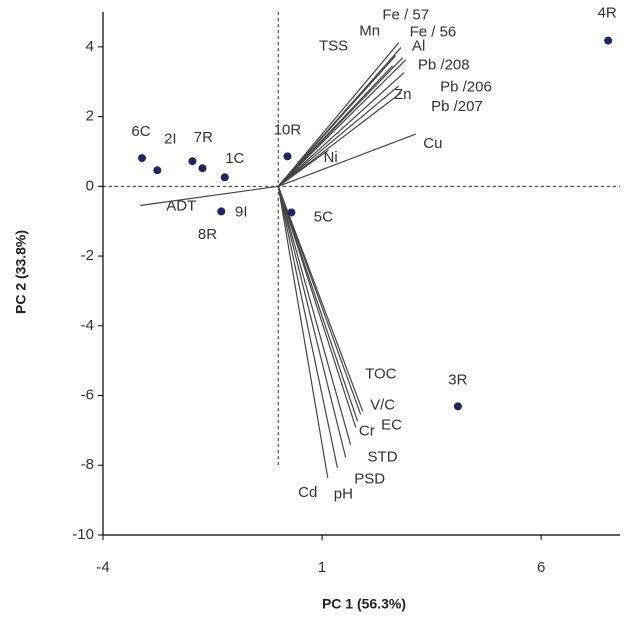 The width and height of the screenshot is (629, 618). I want to click on loading-label: TOC, so click(381, 374).